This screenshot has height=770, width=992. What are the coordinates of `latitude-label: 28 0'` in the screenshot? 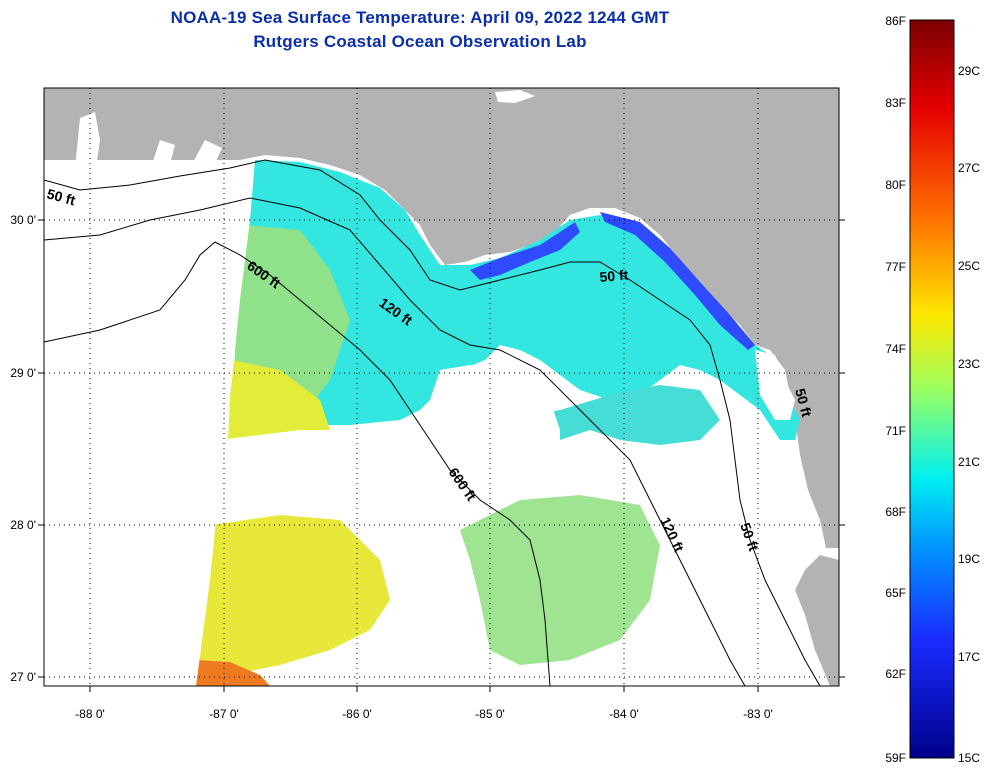 It's located at (23, 525).